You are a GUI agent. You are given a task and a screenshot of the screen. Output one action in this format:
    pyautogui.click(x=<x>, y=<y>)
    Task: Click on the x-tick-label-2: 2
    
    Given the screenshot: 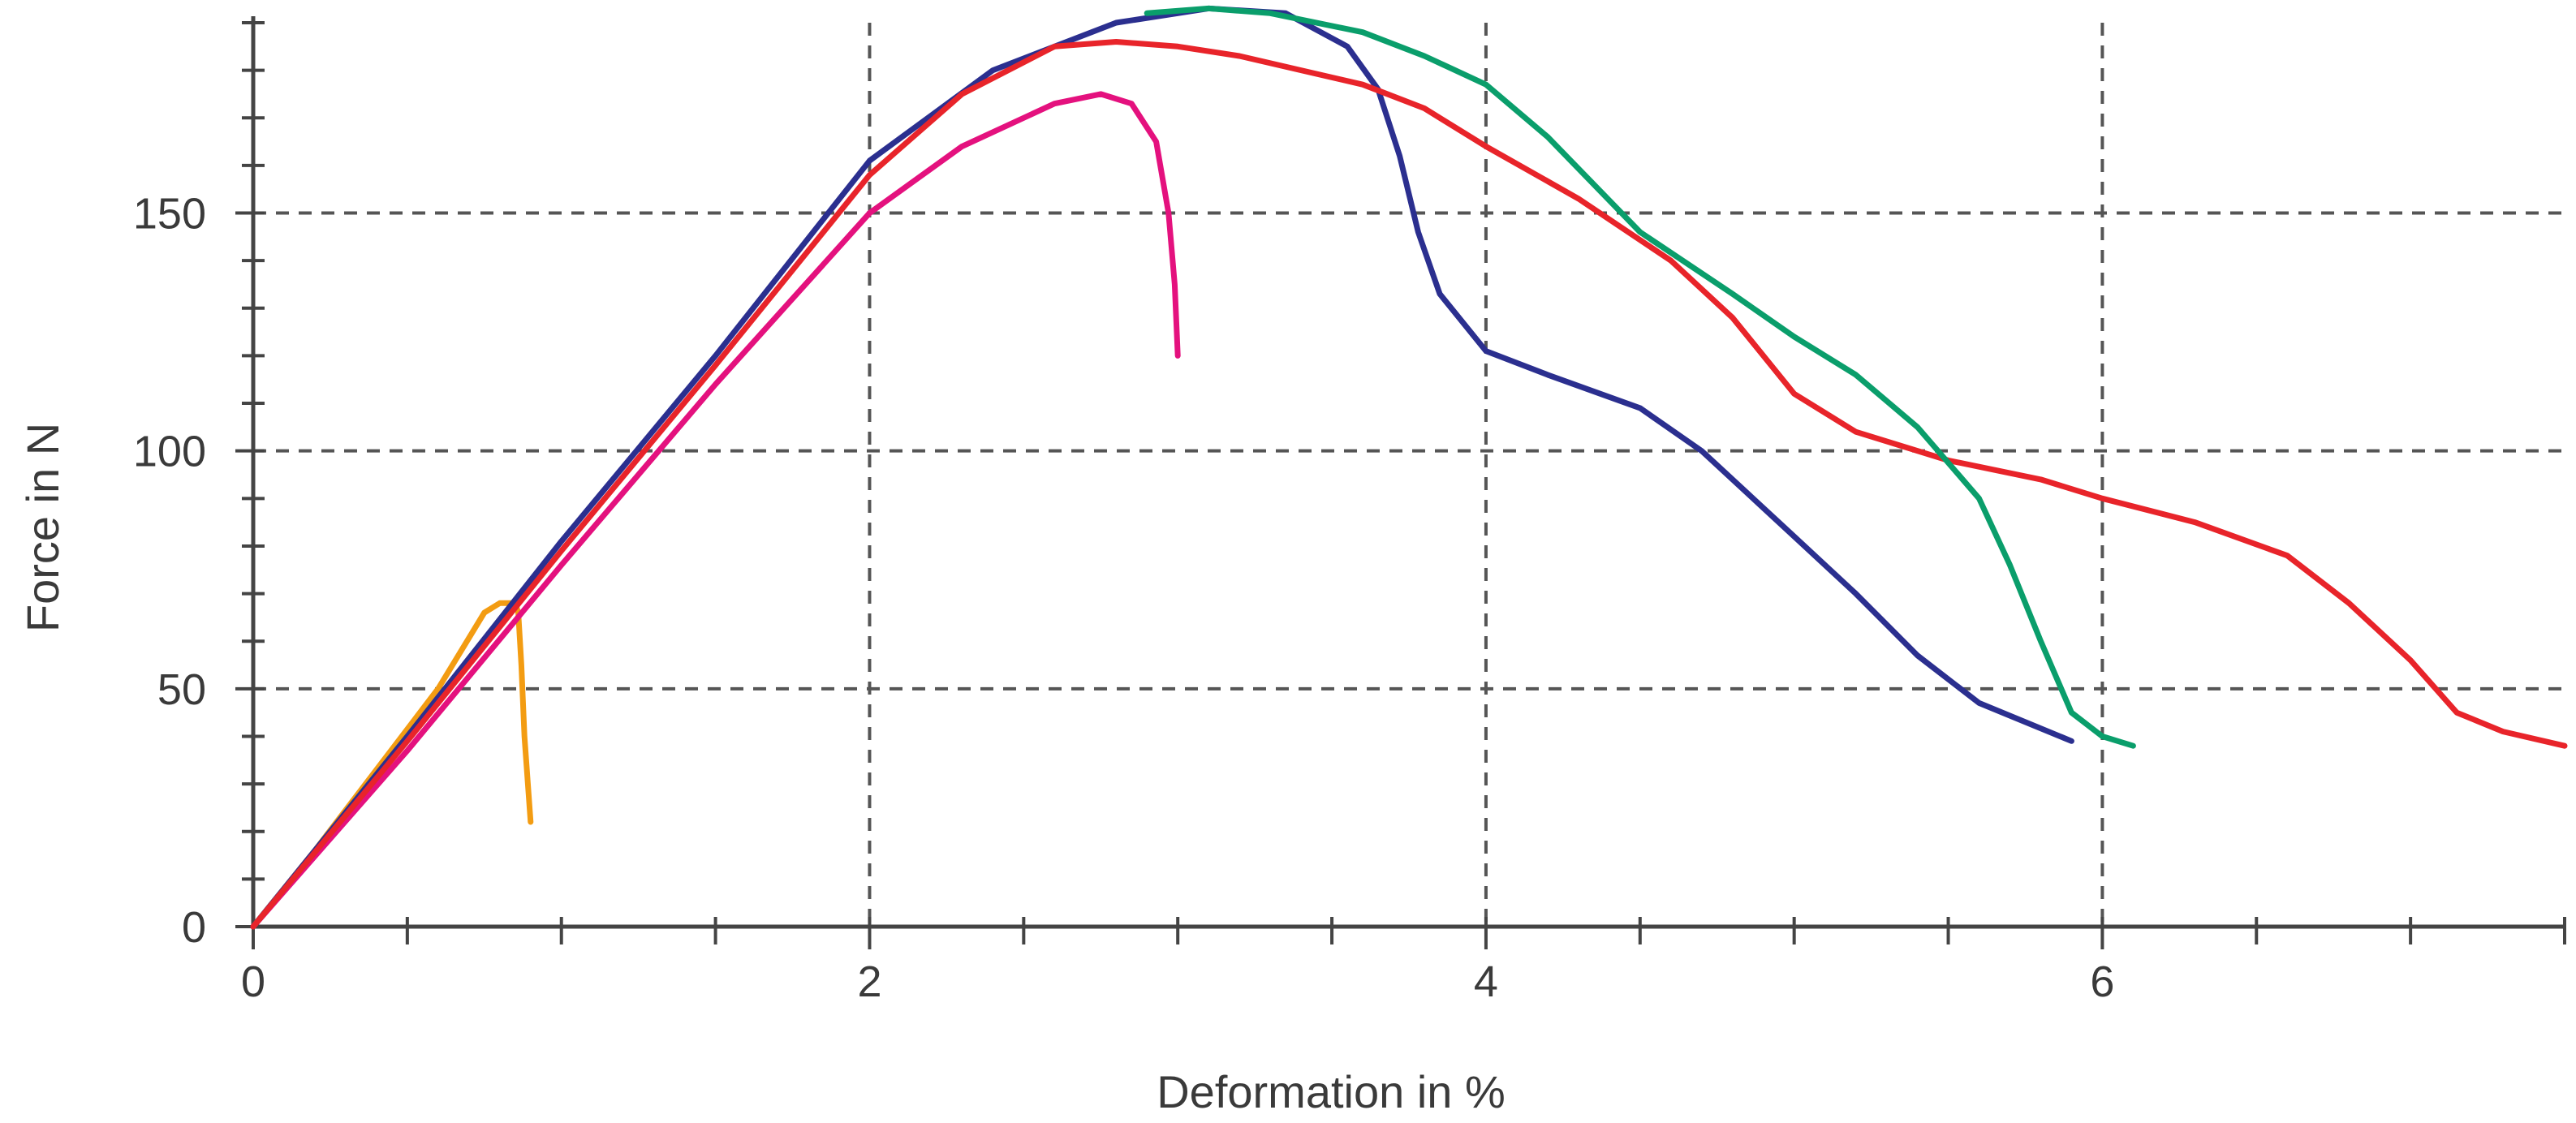 What is the action you would take?
    pyautogui.click(x=869, y=981)
    